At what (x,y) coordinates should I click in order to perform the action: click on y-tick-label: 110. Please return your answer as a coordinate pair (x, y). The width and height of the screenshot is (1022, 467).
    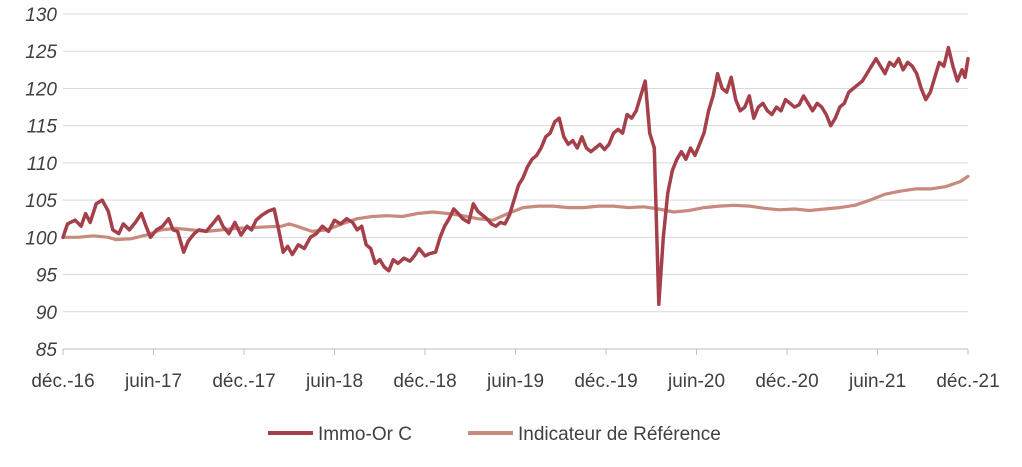
    Looking at the image, I should click on (42, 164).